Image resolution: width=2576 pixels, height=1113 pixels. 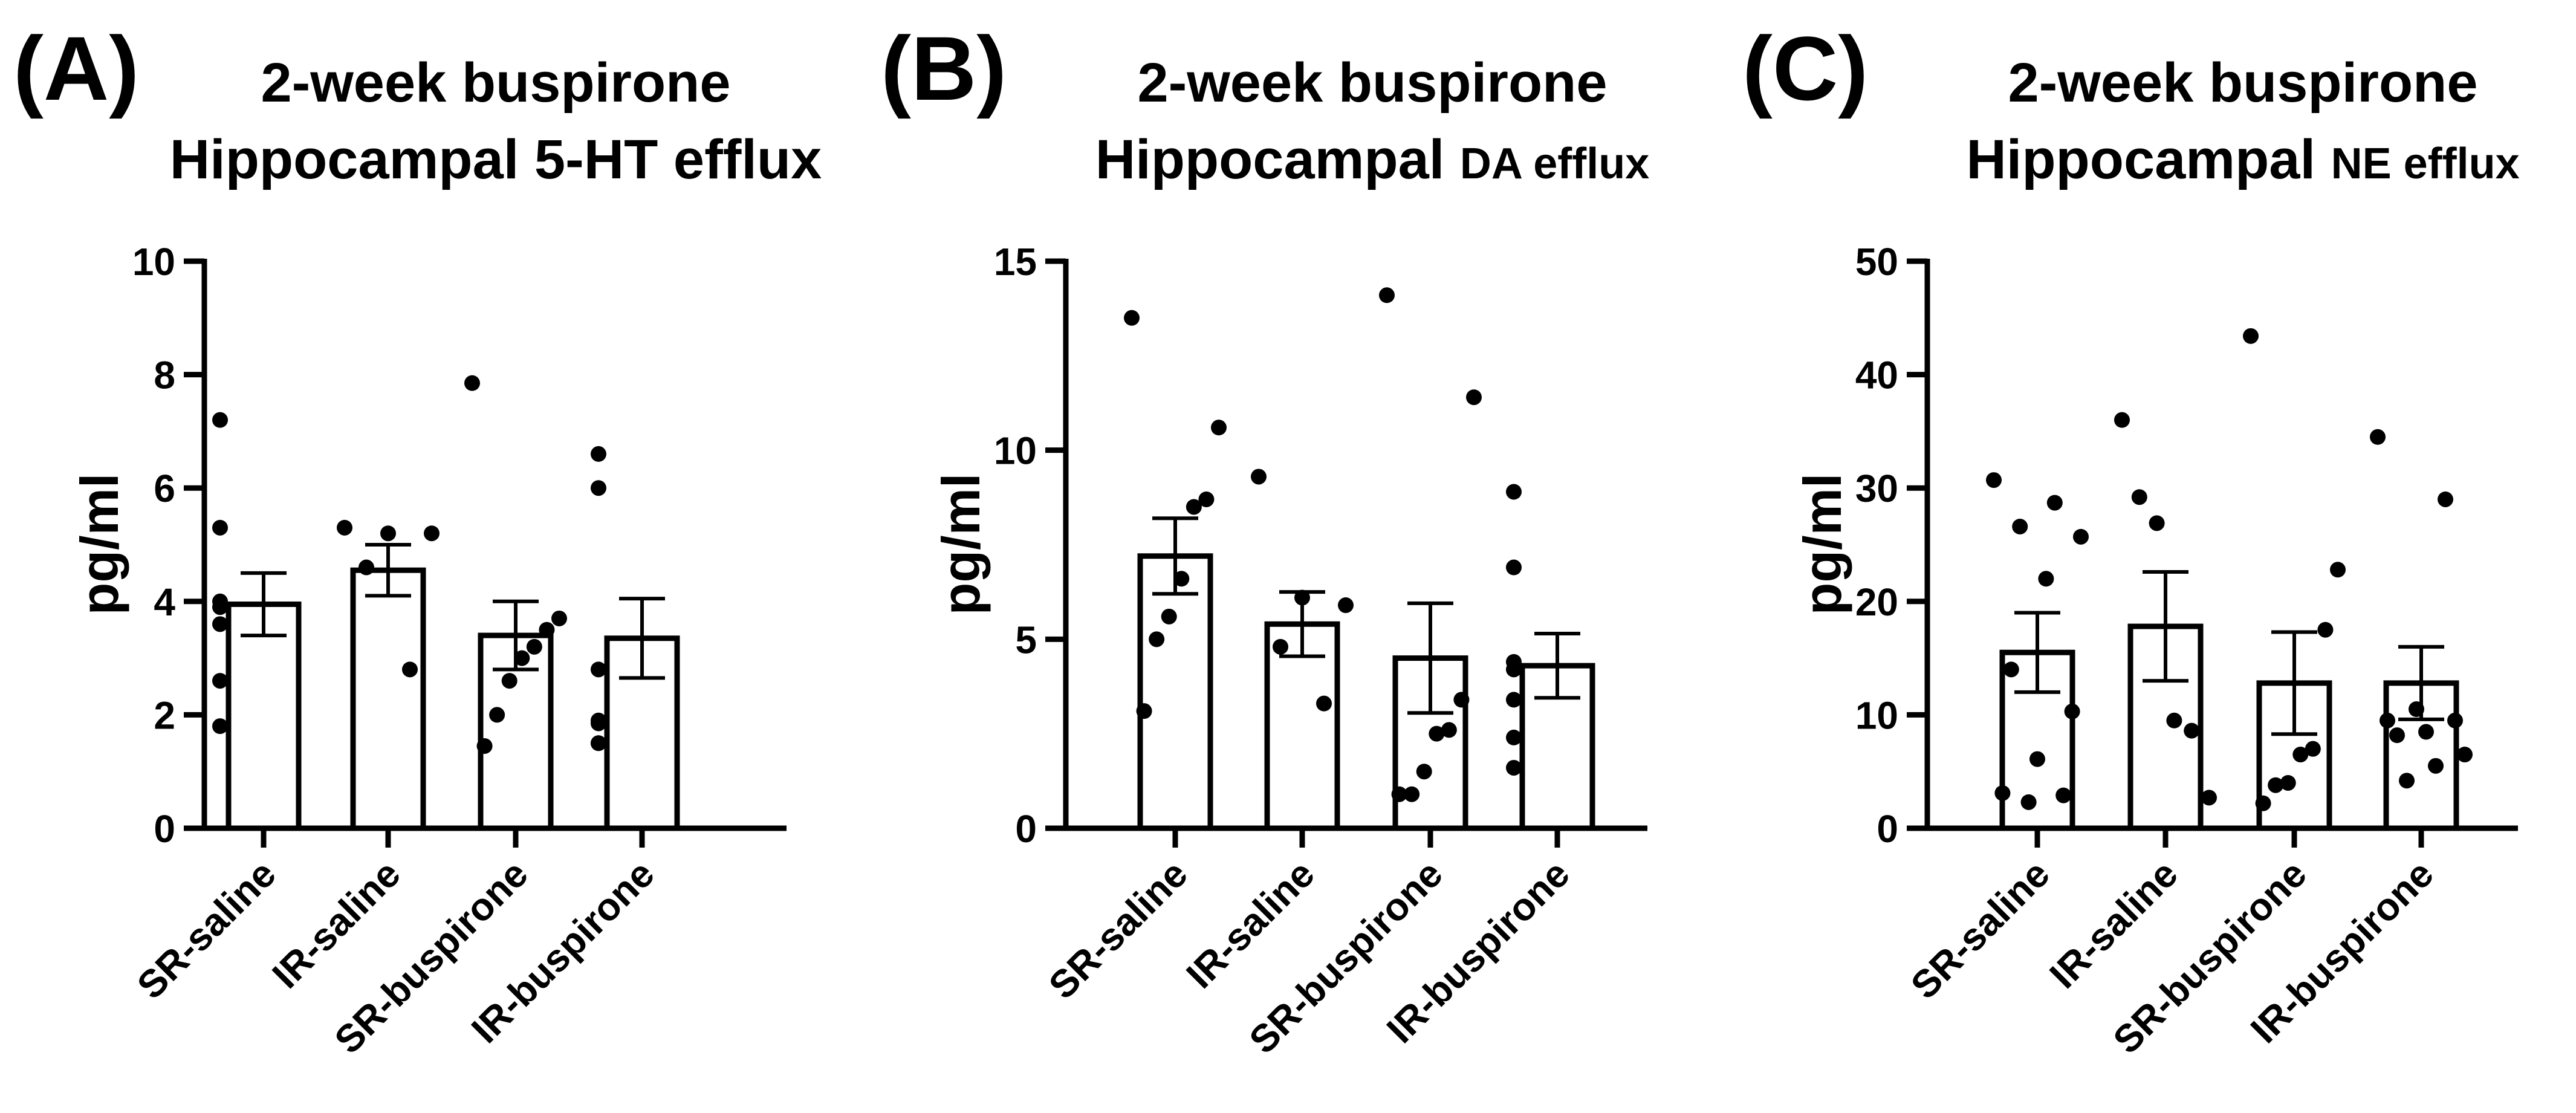 What do you see at coordinates (1888, 829) in the screenshot?
I see `panel-c-ytick-label: 0` at bounding box center [1888, 829].